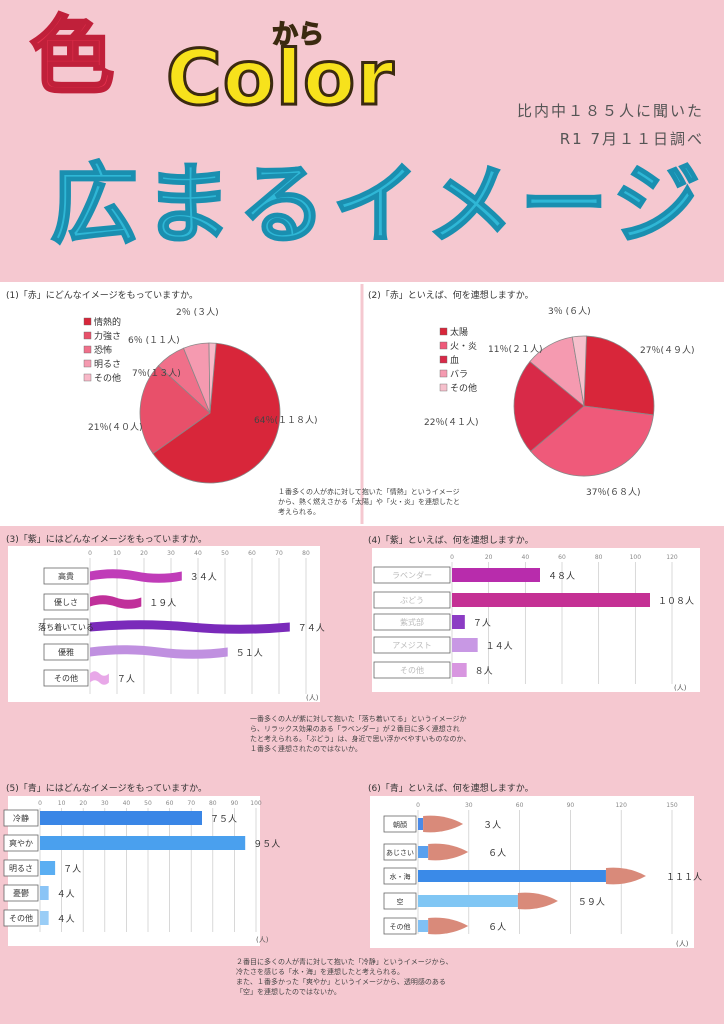  What do you see at coordinates (341, 981) in the screenshot?
I see `note-blue-2: また、１番多かった「爽やか」というイメージから、透明感のある` at bounding box center [341, 981].